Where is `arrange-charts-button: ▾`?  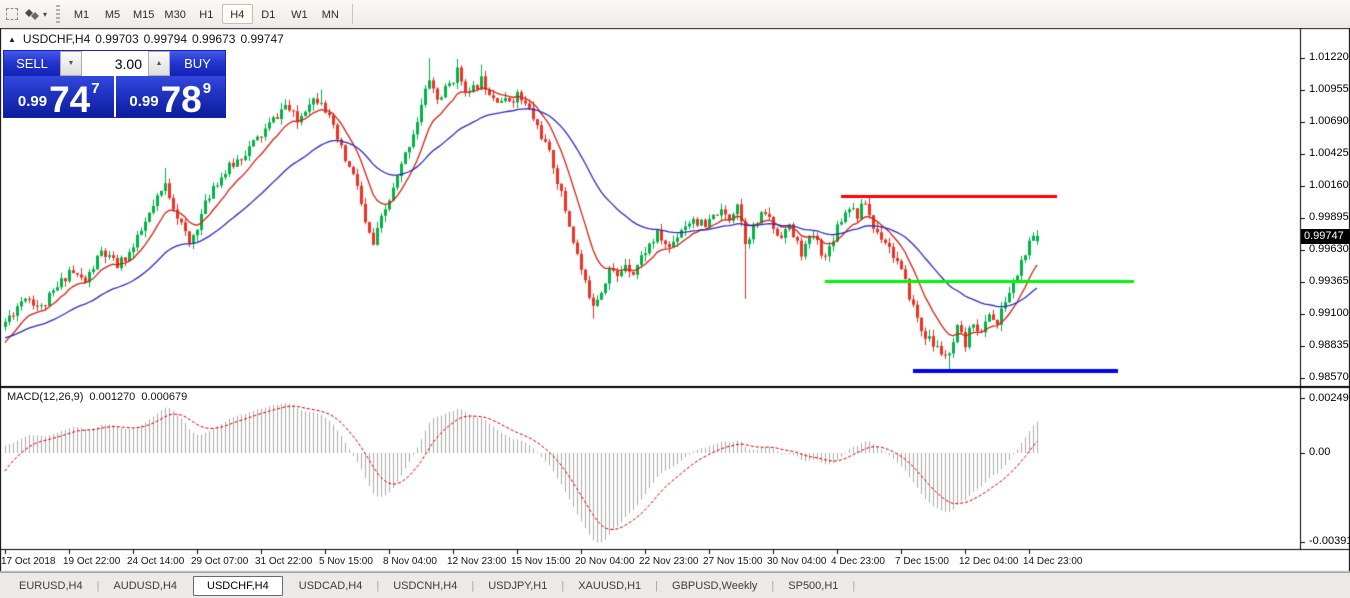
arrange-charts-button: ▾ is located at coordinates (36, 14).